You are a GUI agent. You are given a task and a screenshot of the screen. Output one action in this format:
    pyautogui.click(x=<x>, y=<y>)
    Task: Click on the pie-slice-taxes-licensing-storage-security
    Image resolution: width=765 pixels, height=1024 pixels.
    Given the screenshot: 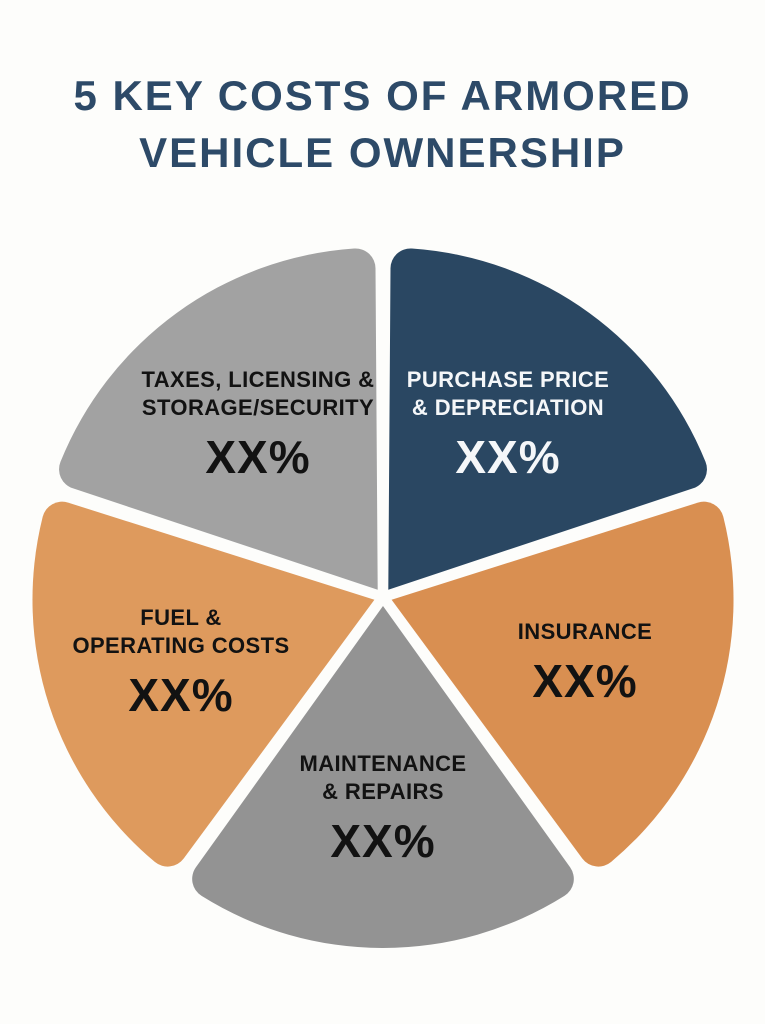 What is the action you would take?
    pyautogui.click(x=218, y=419)
    